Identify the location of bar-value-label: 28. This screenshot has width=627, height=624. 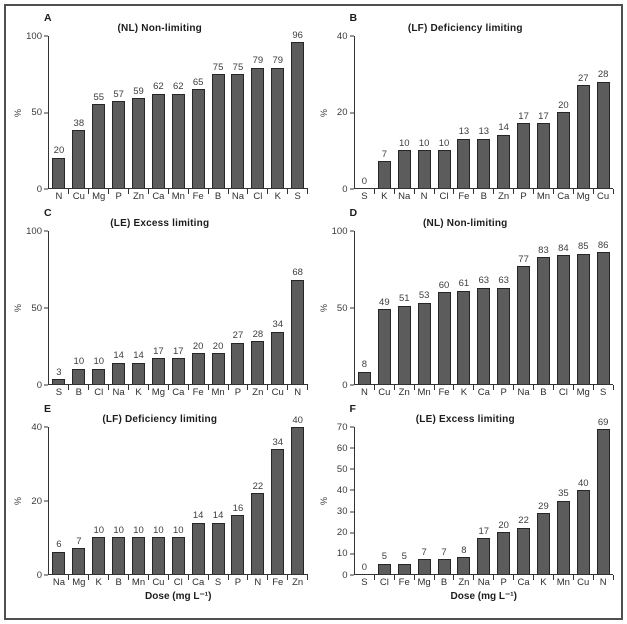
(258, 334).